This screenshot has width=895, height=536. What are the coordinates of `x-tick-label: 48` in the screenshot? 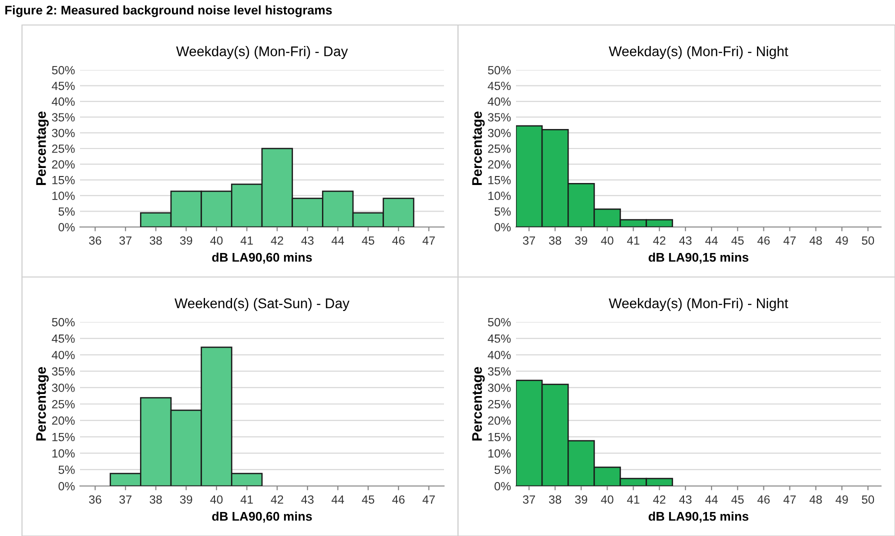 It's located at (816, 499).